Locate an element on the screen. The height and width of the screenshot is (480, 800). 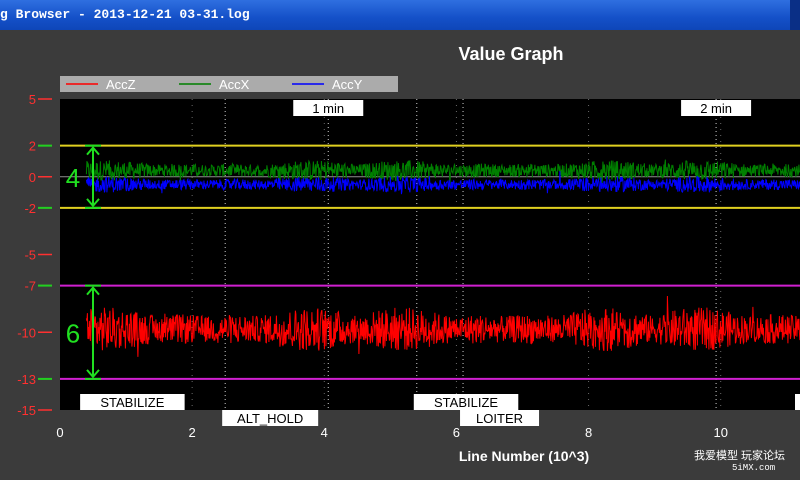
legend-box is located at coordinates (229, 84).